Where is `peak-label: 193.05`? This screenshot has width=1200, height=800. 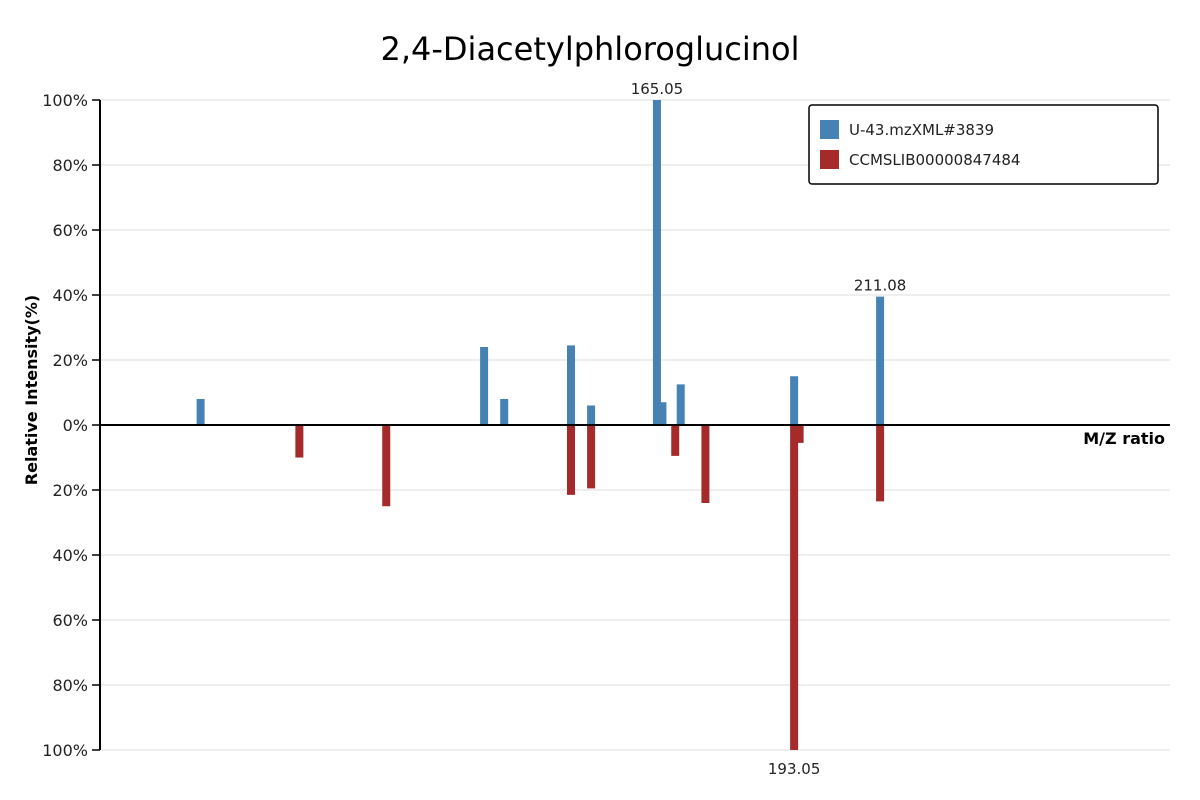
peak-label: 193.05 is located at coordinates (794, 769).